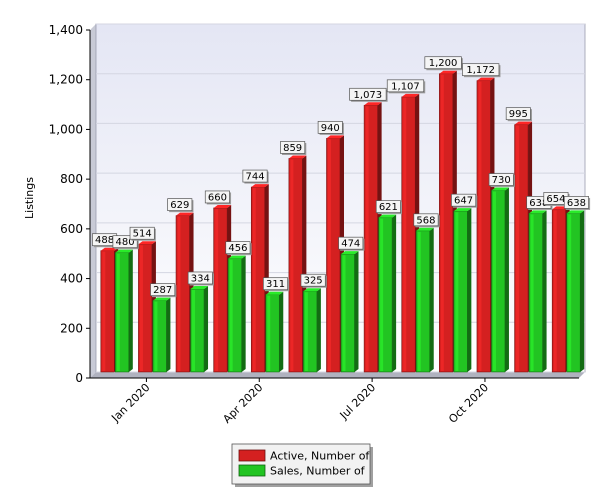 This screenshot has height=500, width=600. I want to click on data-label: 334, so click(200, 278).